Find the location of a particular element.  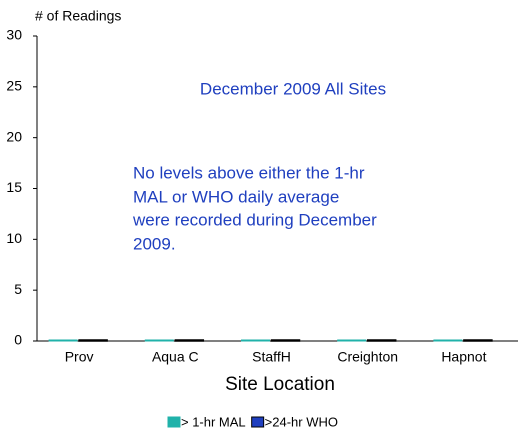

x-tick-label: Hapnot is located at coordinates (463, 357).